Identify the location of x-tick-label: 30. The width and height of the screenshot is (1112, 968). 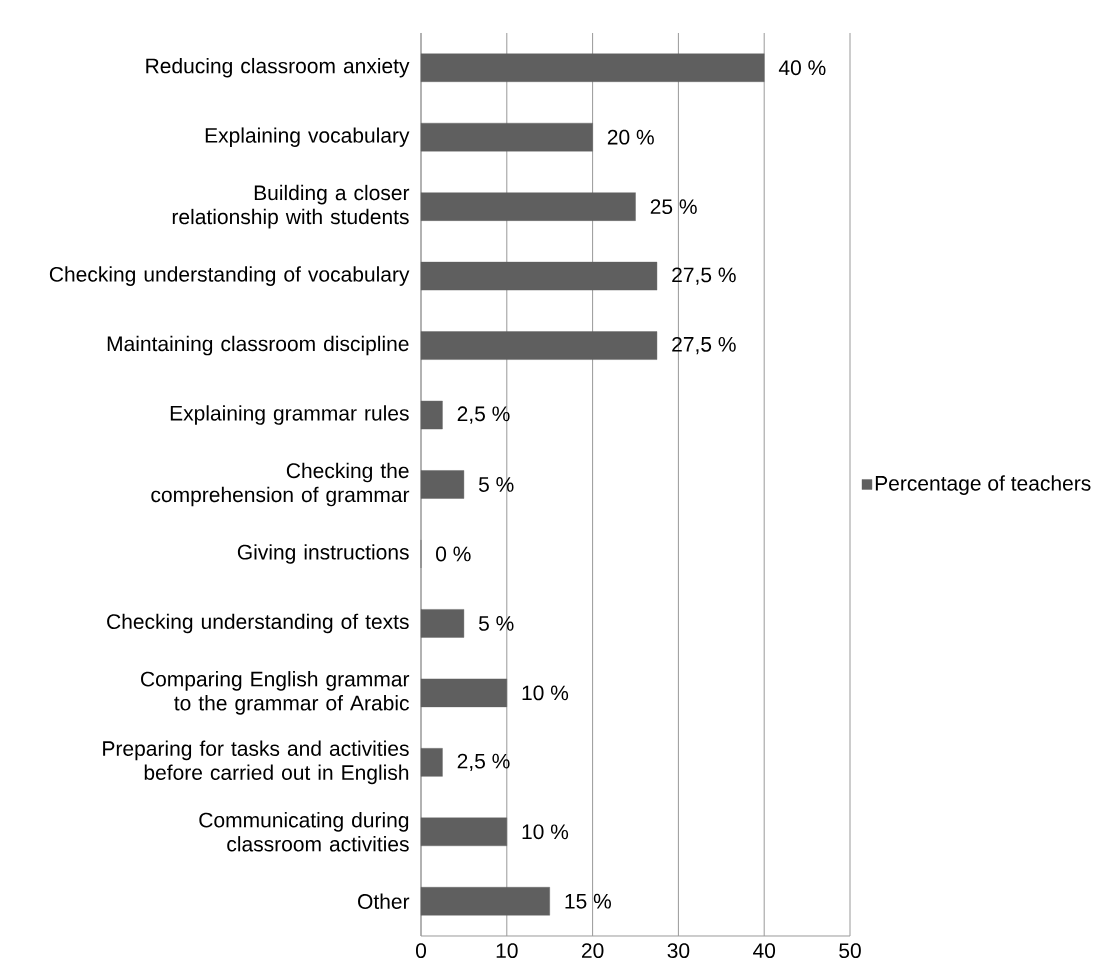
(678, 951).